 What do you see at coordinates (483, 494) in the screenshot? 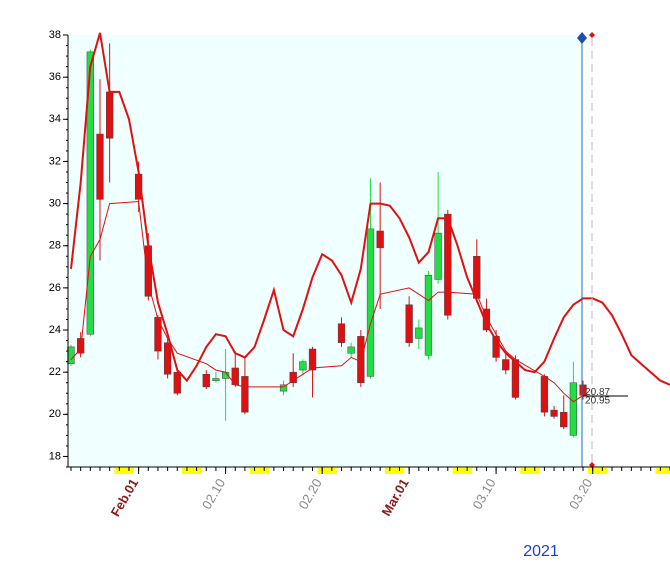
I see `x-tick-label: 03.10` at bounding box center [483, 494].